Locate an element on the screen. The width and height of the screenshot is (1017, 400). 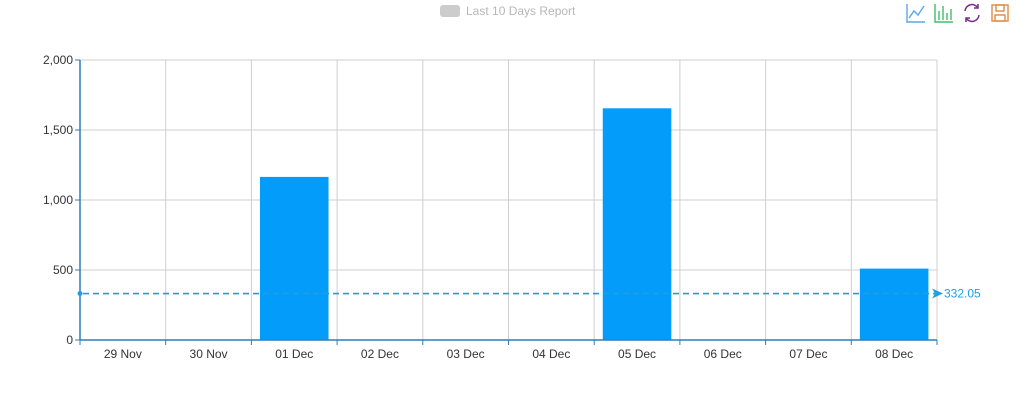
x-tick-label: 07 Dec is located at coordinates (808, 354).